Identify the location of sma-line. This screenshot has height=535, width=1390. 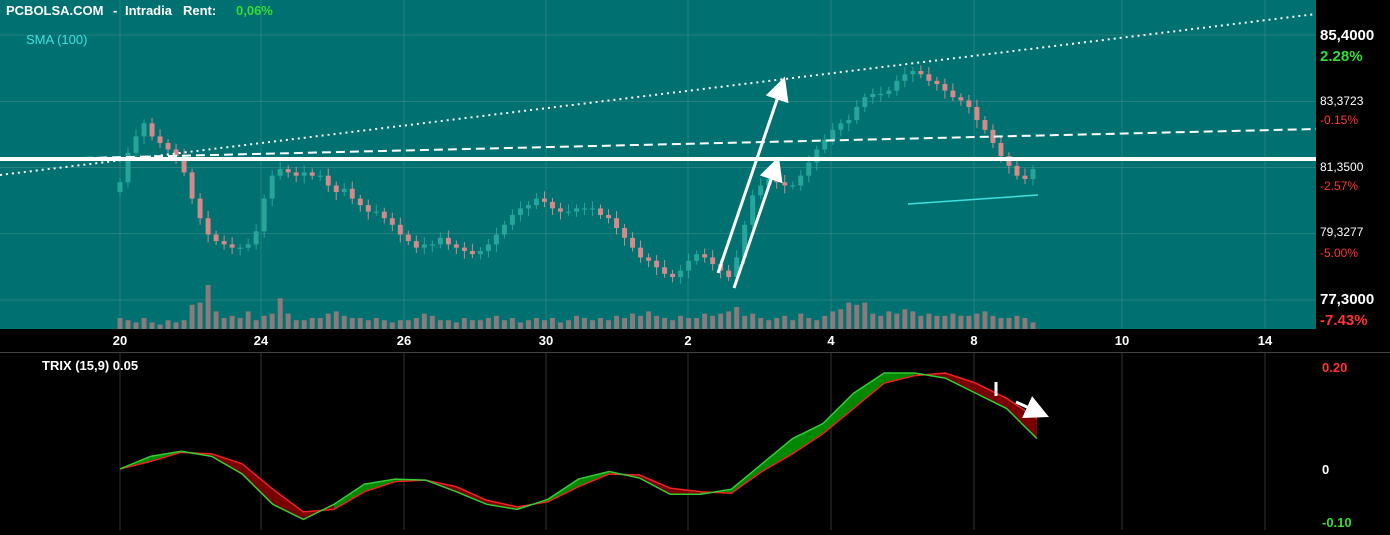
(973, 199).